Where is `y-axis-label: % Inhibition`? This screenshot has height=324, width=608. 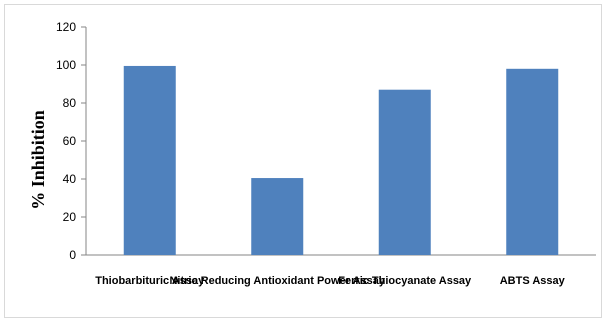 y-axis-label: % Inhibition is located at coordinates (38, 160).